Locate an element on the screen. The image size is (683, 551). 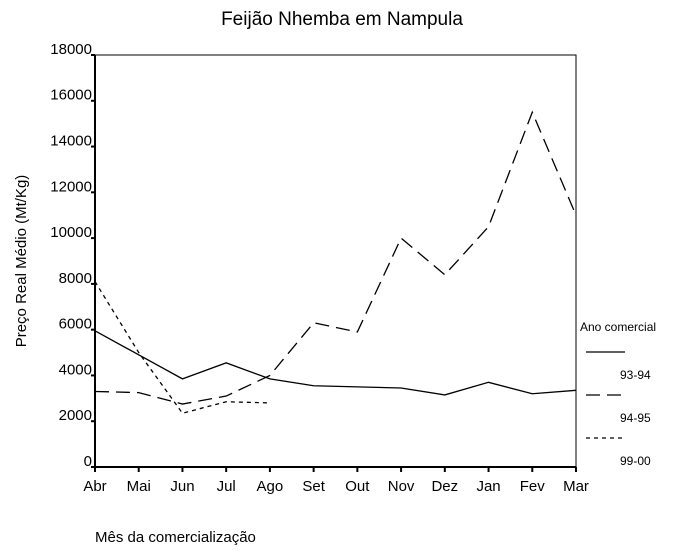
x-tick-label: Abr is located at coordinates (94, 486).